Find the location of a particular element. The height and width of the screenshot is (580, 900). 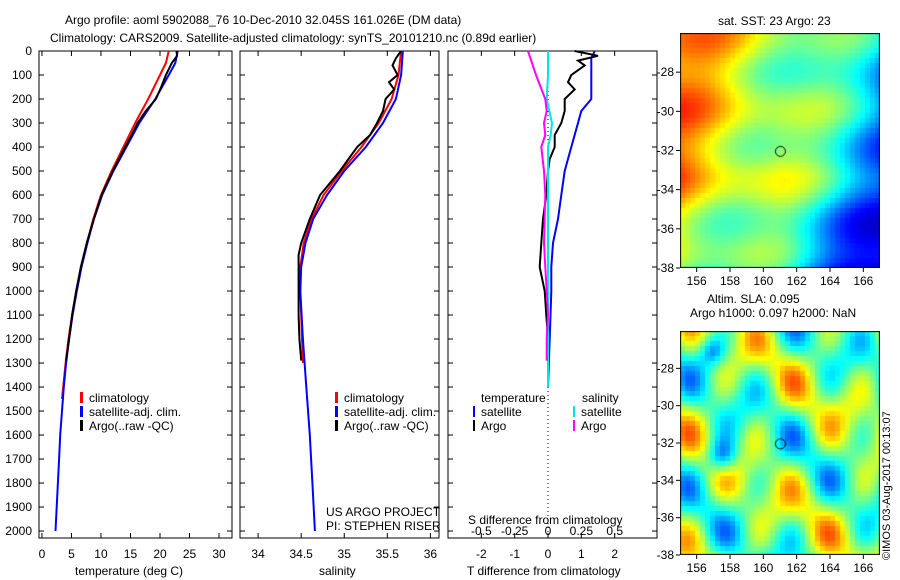

difference-profile-series-t-satellite is located at coordinates (571, 219).